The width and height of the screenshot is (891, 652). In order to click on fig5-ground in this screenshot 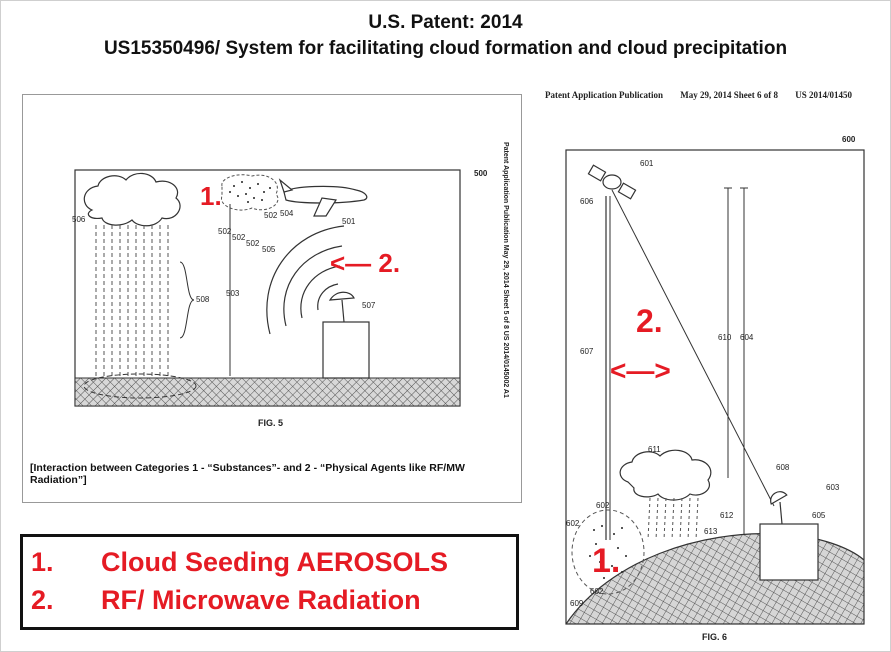, I will do `click(267, 392)`.